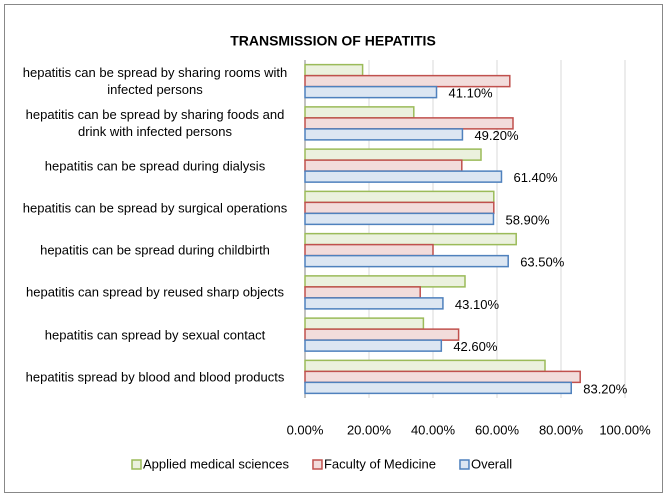 This screenshot has width=668, height=498. Describe the element at coordinates (491, 463) in the screenshot. I see `legend-label: Overall` at that location.